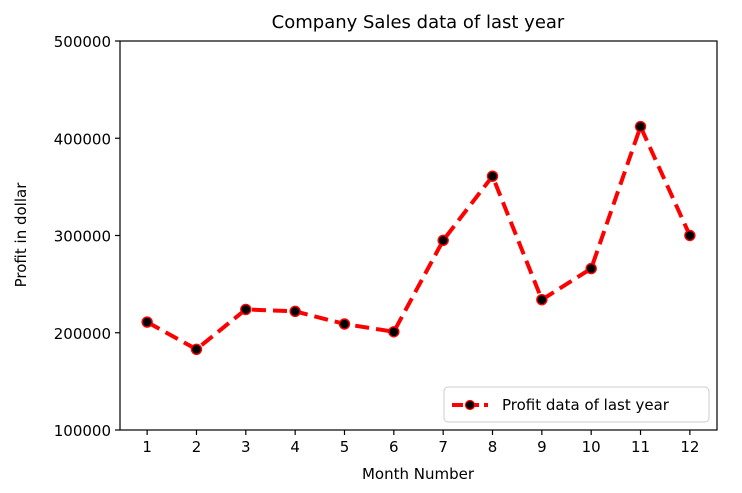  I want to click on x-tick-label: 1, so click(147, 447).